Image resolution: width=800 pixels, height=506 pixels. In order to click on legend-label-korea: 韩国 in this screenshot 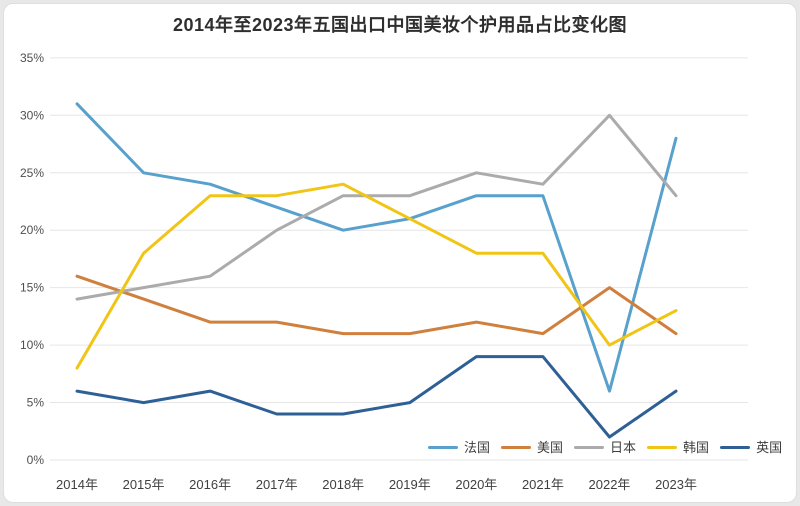, I will do `click(696, 447)`.